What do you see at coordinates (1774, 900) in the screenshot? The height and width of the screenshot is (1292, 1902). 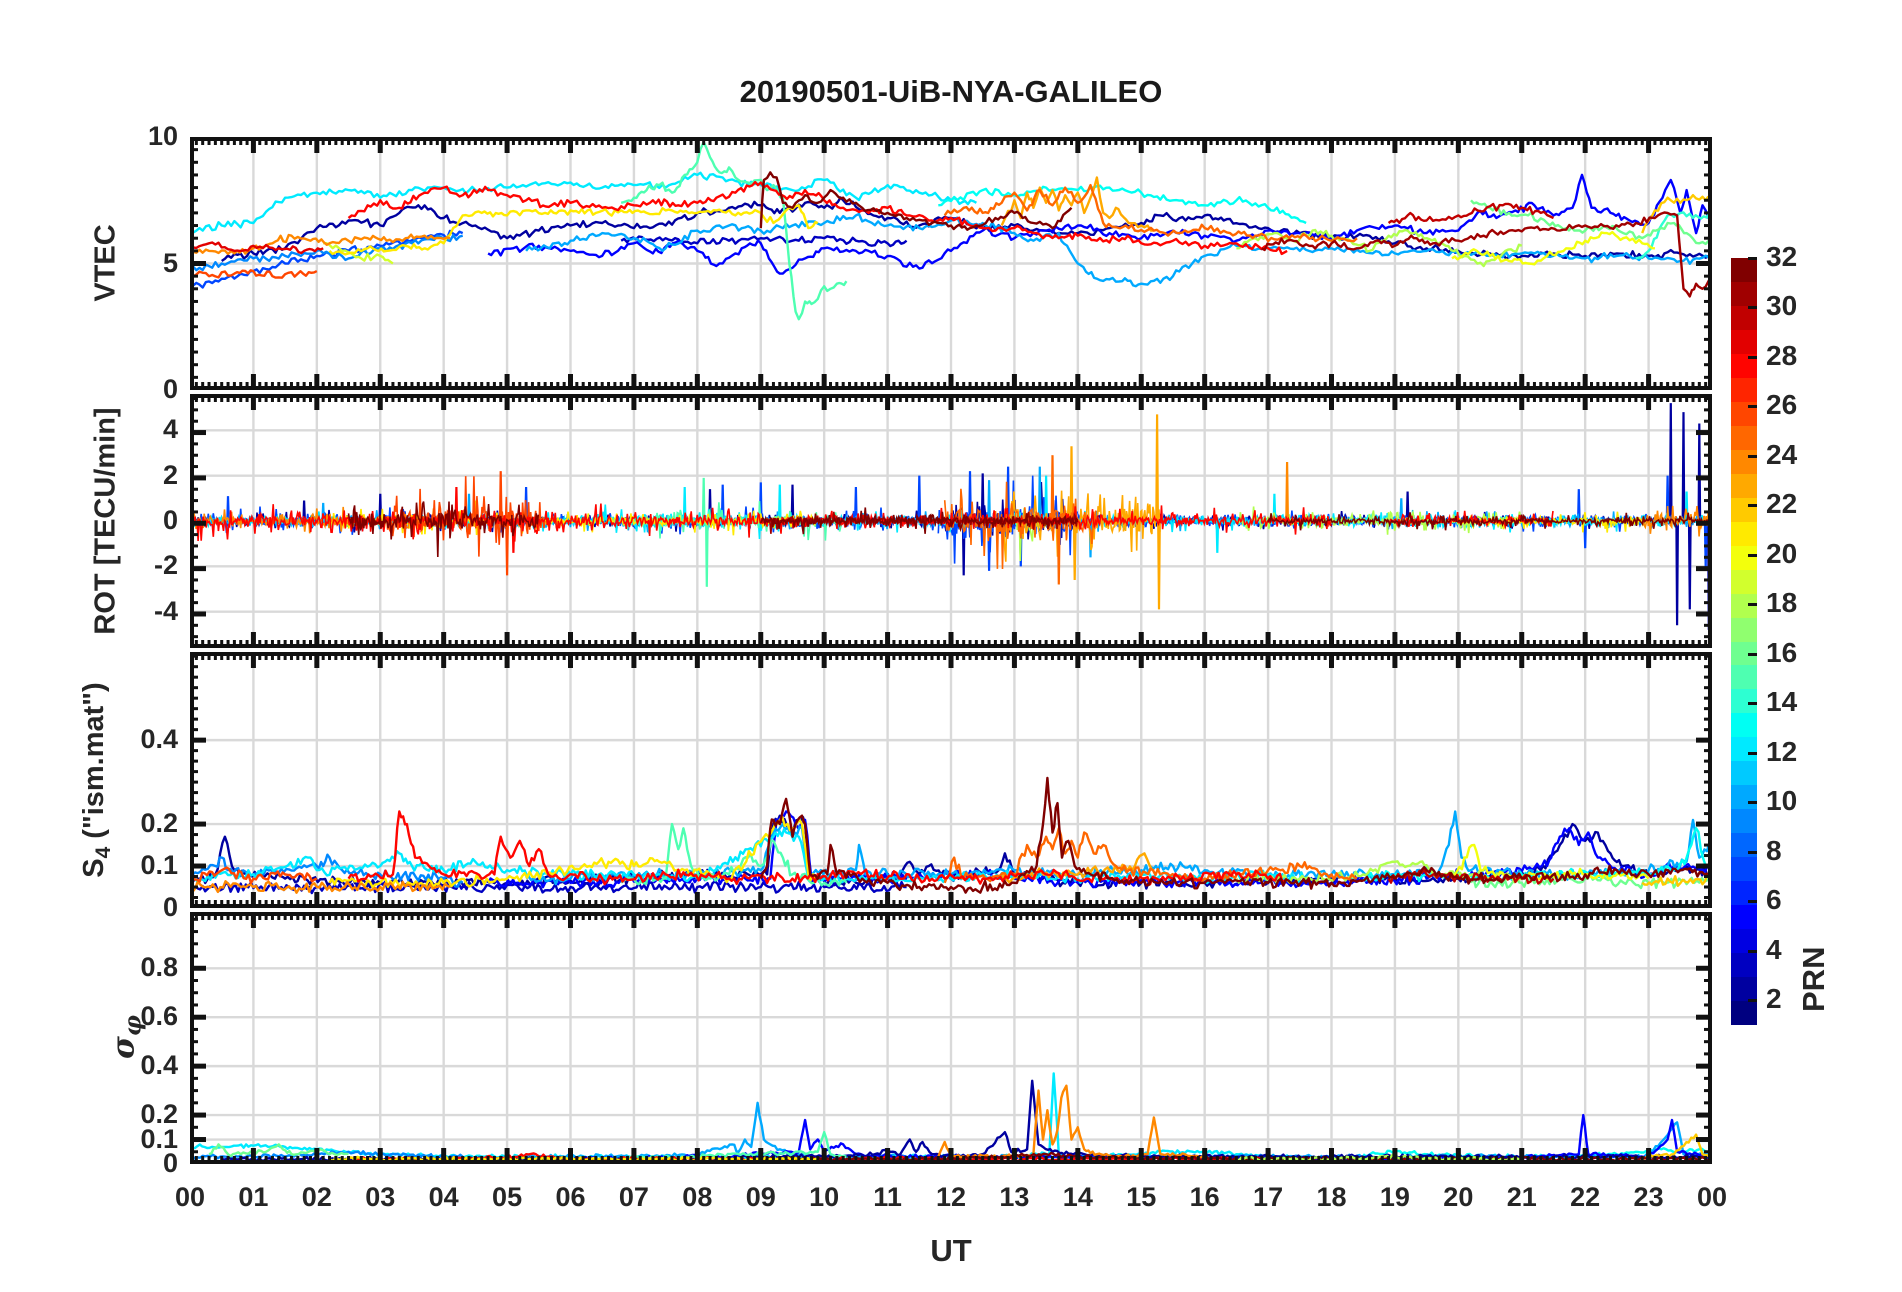 I see `colorbar-tick-label: 6` at bounding box center [1774, 900].